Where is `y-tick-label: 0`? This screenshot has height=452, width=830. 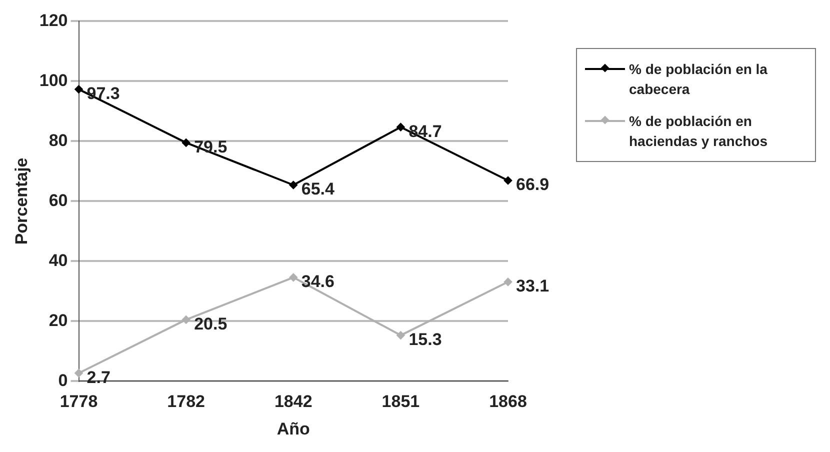 y-tick-label: 0 is located at coordinates (63, 380).